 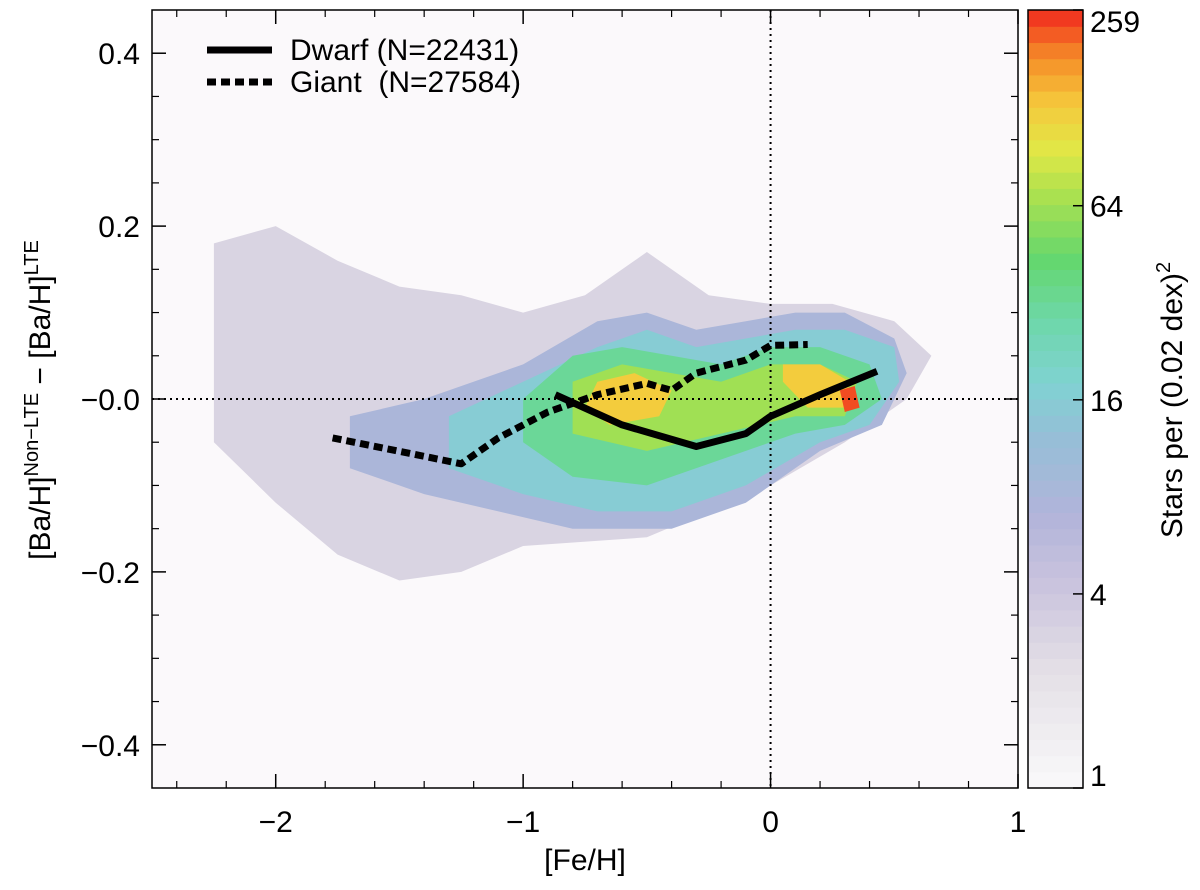 What do you see at coordinates (585, 860) in the screenshot?
I see `x-axis-title: [Fe/H]` at bounding box center [585, 860].